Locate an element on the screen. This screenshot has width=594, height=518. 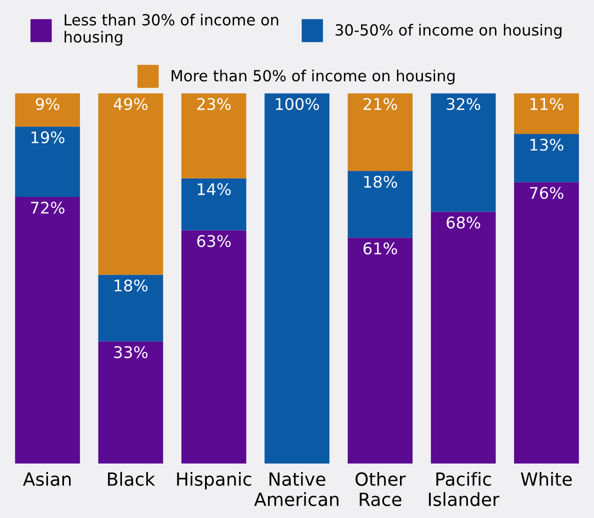
x-tick-label: Pacific Islander is located at coordinates (464, 489).